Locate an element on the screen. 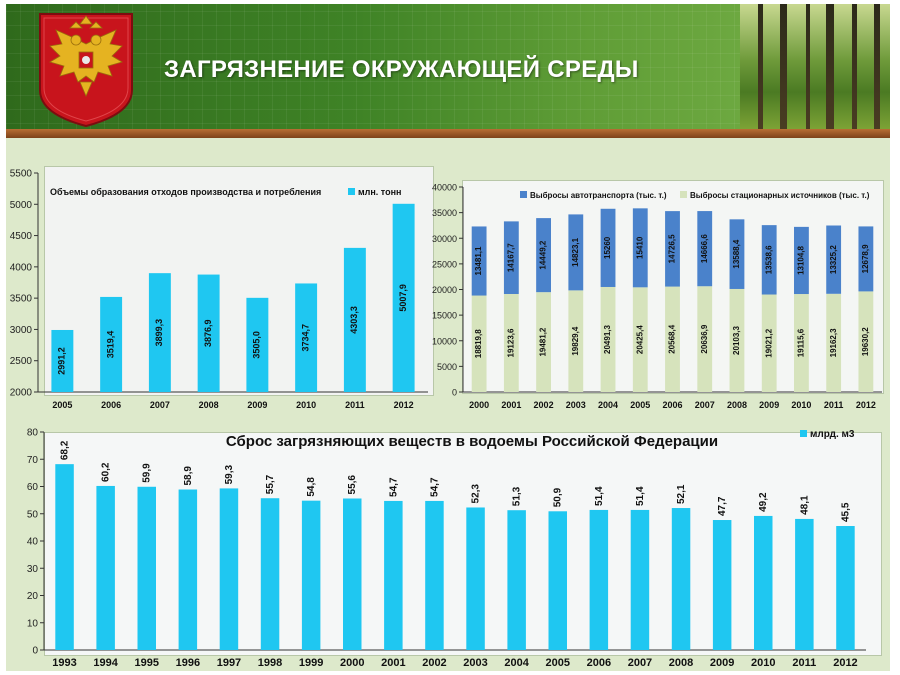  data-label: 13538,6 is located at coordinates (768, 259).